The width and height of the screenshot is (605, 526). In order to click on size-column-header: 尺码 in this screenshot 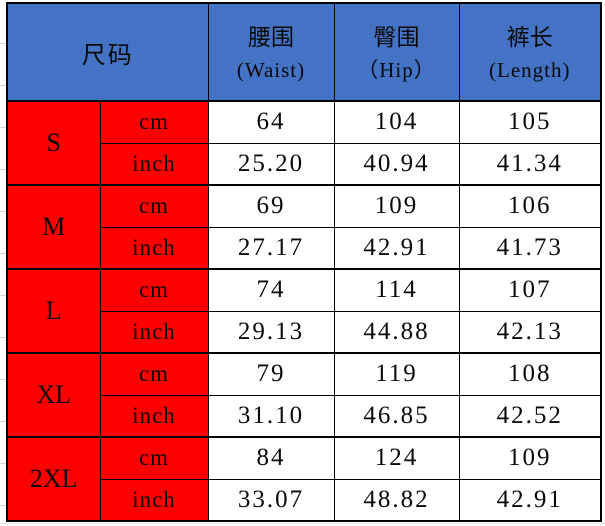, I will do `click(107, 52)`.